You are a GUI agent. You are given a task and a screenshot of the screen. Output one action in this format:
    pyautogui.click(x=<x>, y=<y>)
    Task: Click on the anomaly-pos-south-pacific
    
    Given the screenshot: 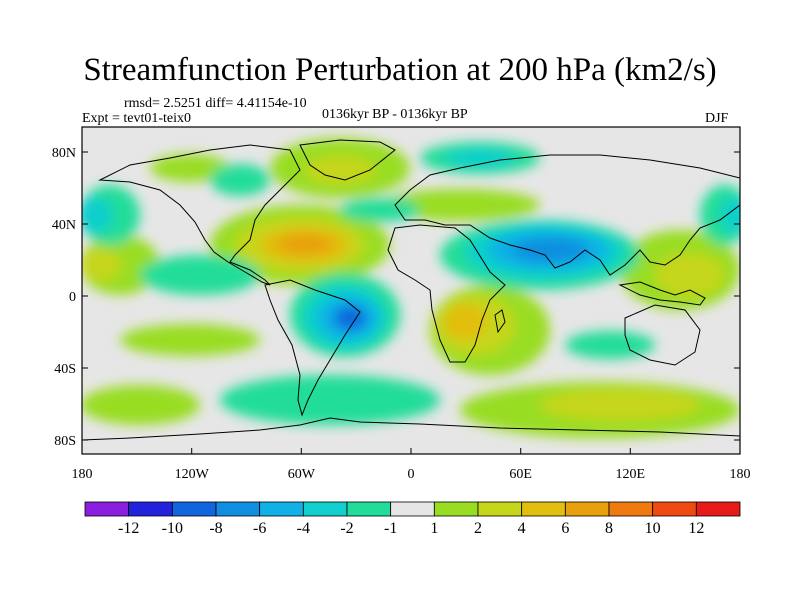 What is the action you would take?
    pyautogui.click(x=190, y=340)
    